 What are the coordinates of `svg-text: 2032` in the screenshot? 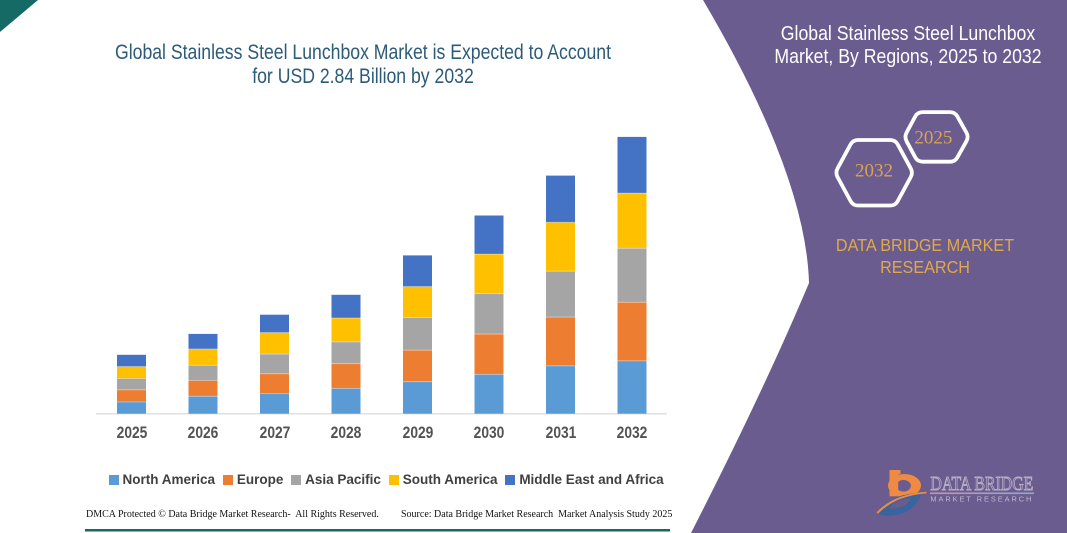 It's located at (874, 171).